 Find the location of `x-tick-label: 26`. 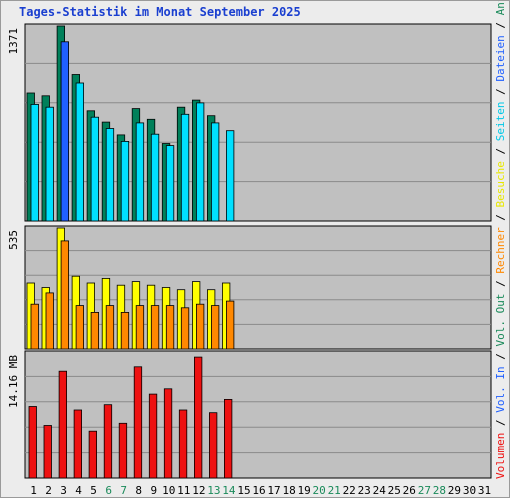

x-tick-label: 26 is located at coordinates (409, 490).